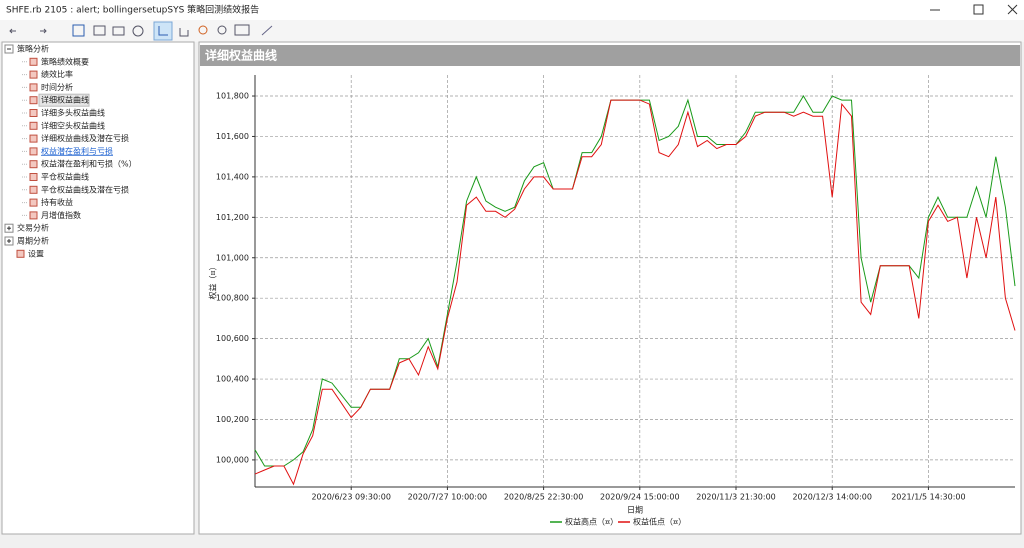 This screenshot has height=548, width=1024. I want to click on tree-node: 权益潜在盈利和亏损（%）, so click(89, 164).